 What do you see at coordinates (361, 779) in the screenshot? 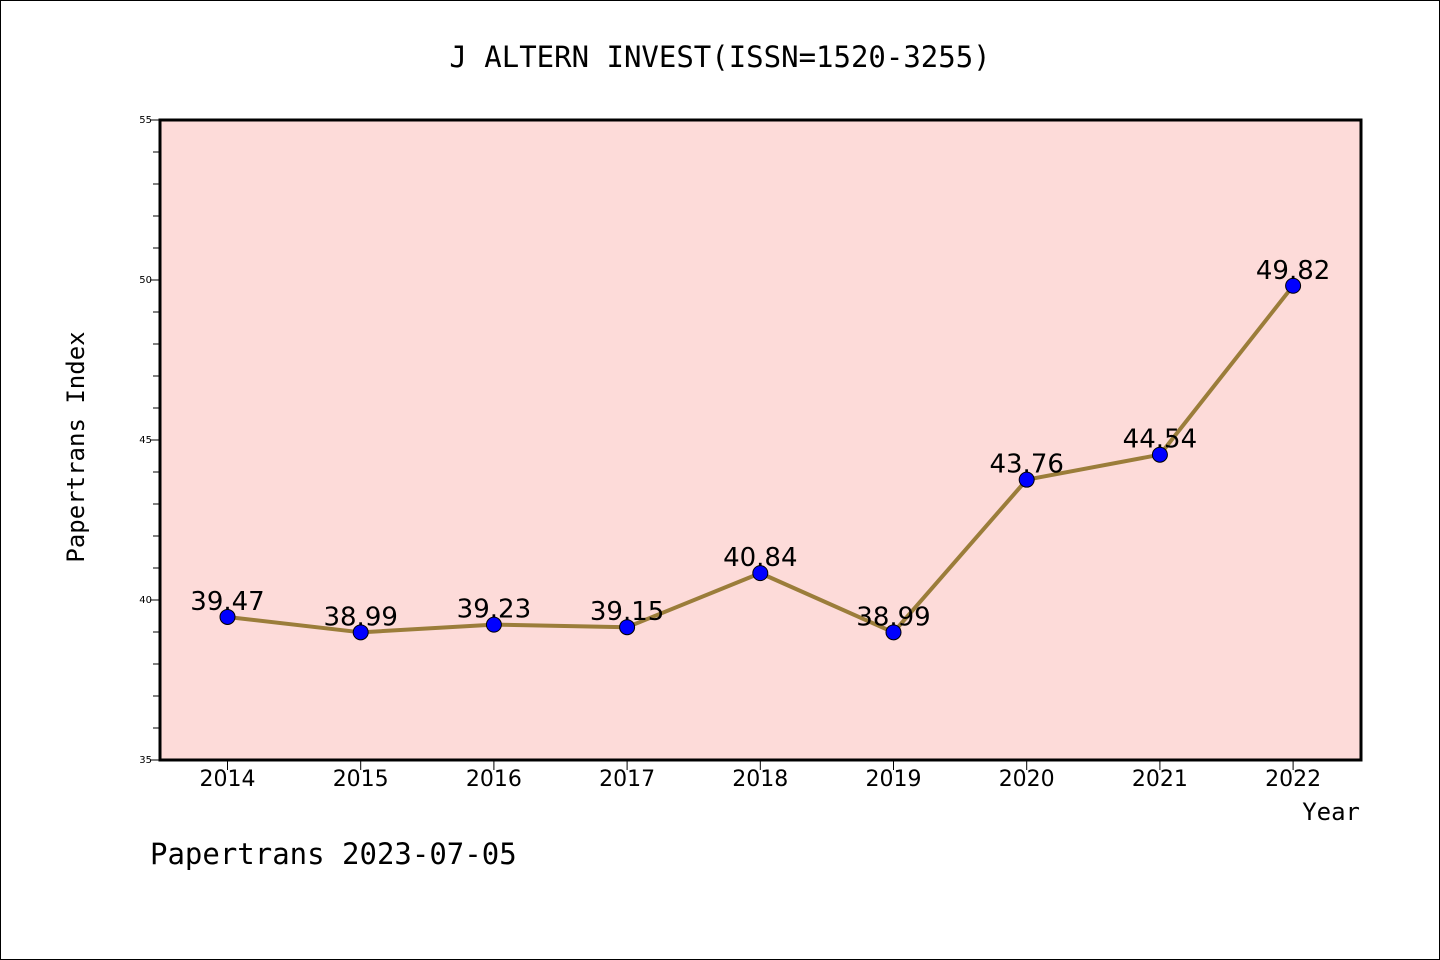
I see `x-tick-label: 2015` at bounding box center [361, 779].